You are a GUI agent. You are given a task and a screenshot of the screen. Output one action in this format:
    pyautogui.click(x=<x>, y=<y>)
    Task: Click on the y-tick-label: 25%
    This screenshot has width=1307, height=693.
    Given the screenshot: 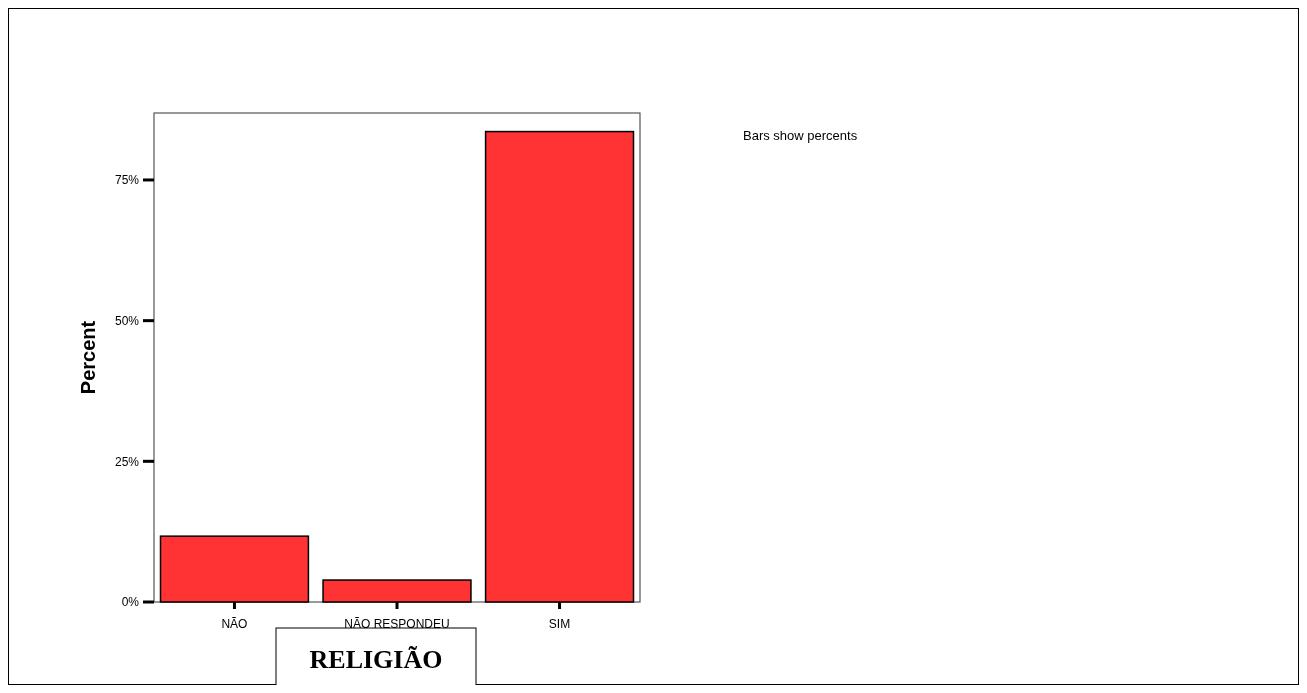 What is the action you would take?
    pyautogui.click(x=127, y=461)
    